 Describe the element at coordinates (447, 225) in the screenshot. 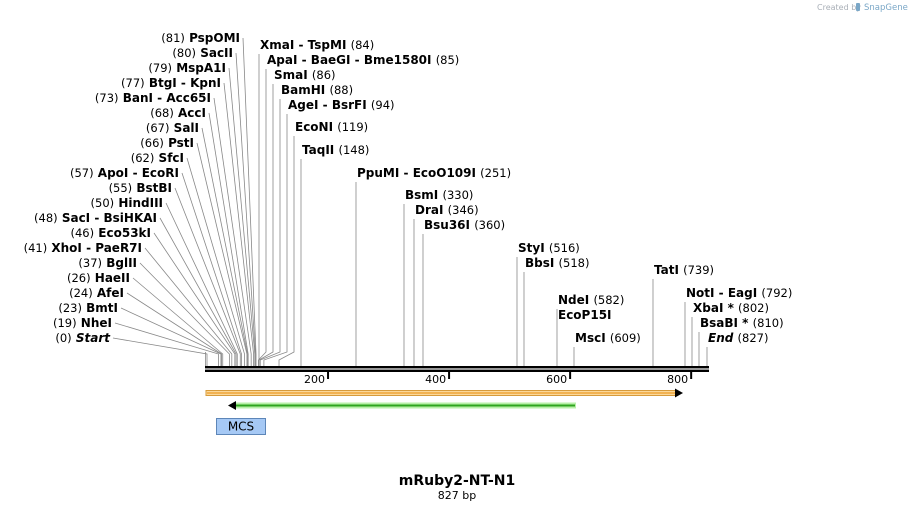

I see `enzyme-name: Bsu36I` at that location.